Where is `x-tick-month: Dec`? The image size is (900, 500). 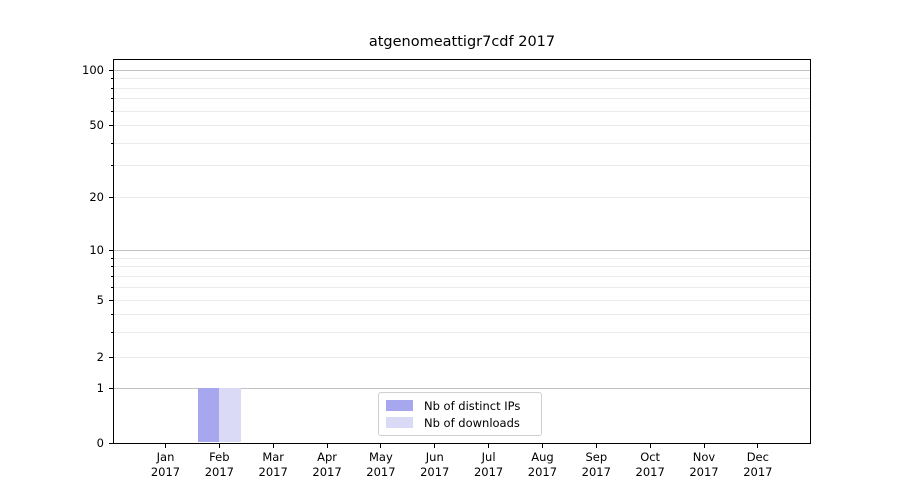
x-tick-month: Dec is located at coordinates (757, 457).